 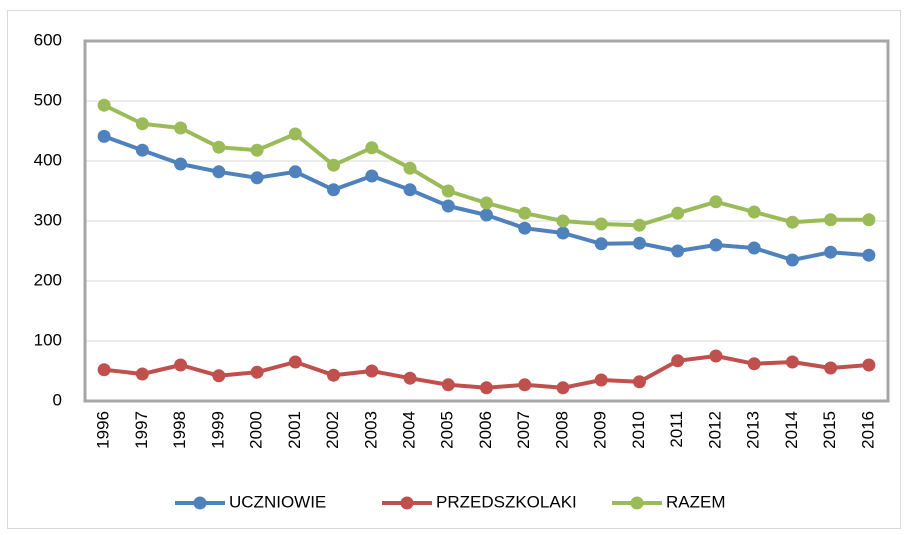 What do you see at coordinates (561, 430) in the screenshot?
I see `x-tick-label: 2008` at bounding box center [561, 430].